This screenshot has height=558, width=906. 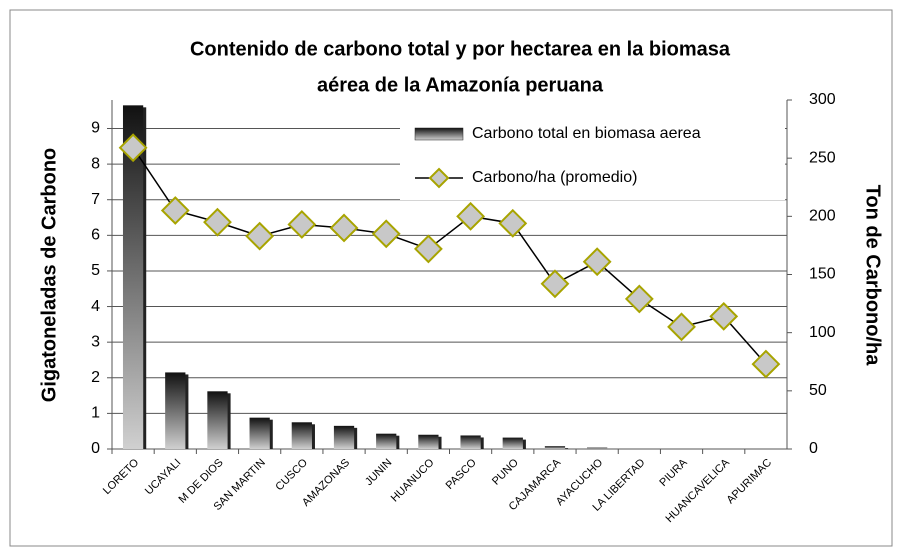 What do you see at coordinates (439, 178) in the screenshot?
I see `legend-marker` at bounding box center [439, 178].